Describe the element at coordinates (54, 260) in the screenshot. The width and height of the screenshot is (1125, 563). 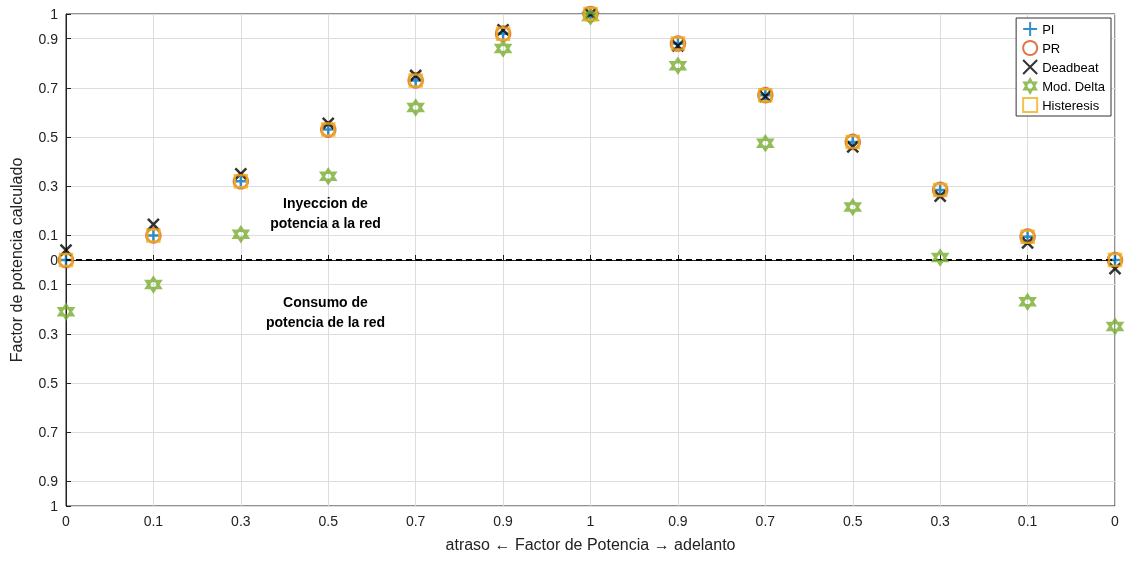
I see `y-tick-label: 0` at that location.